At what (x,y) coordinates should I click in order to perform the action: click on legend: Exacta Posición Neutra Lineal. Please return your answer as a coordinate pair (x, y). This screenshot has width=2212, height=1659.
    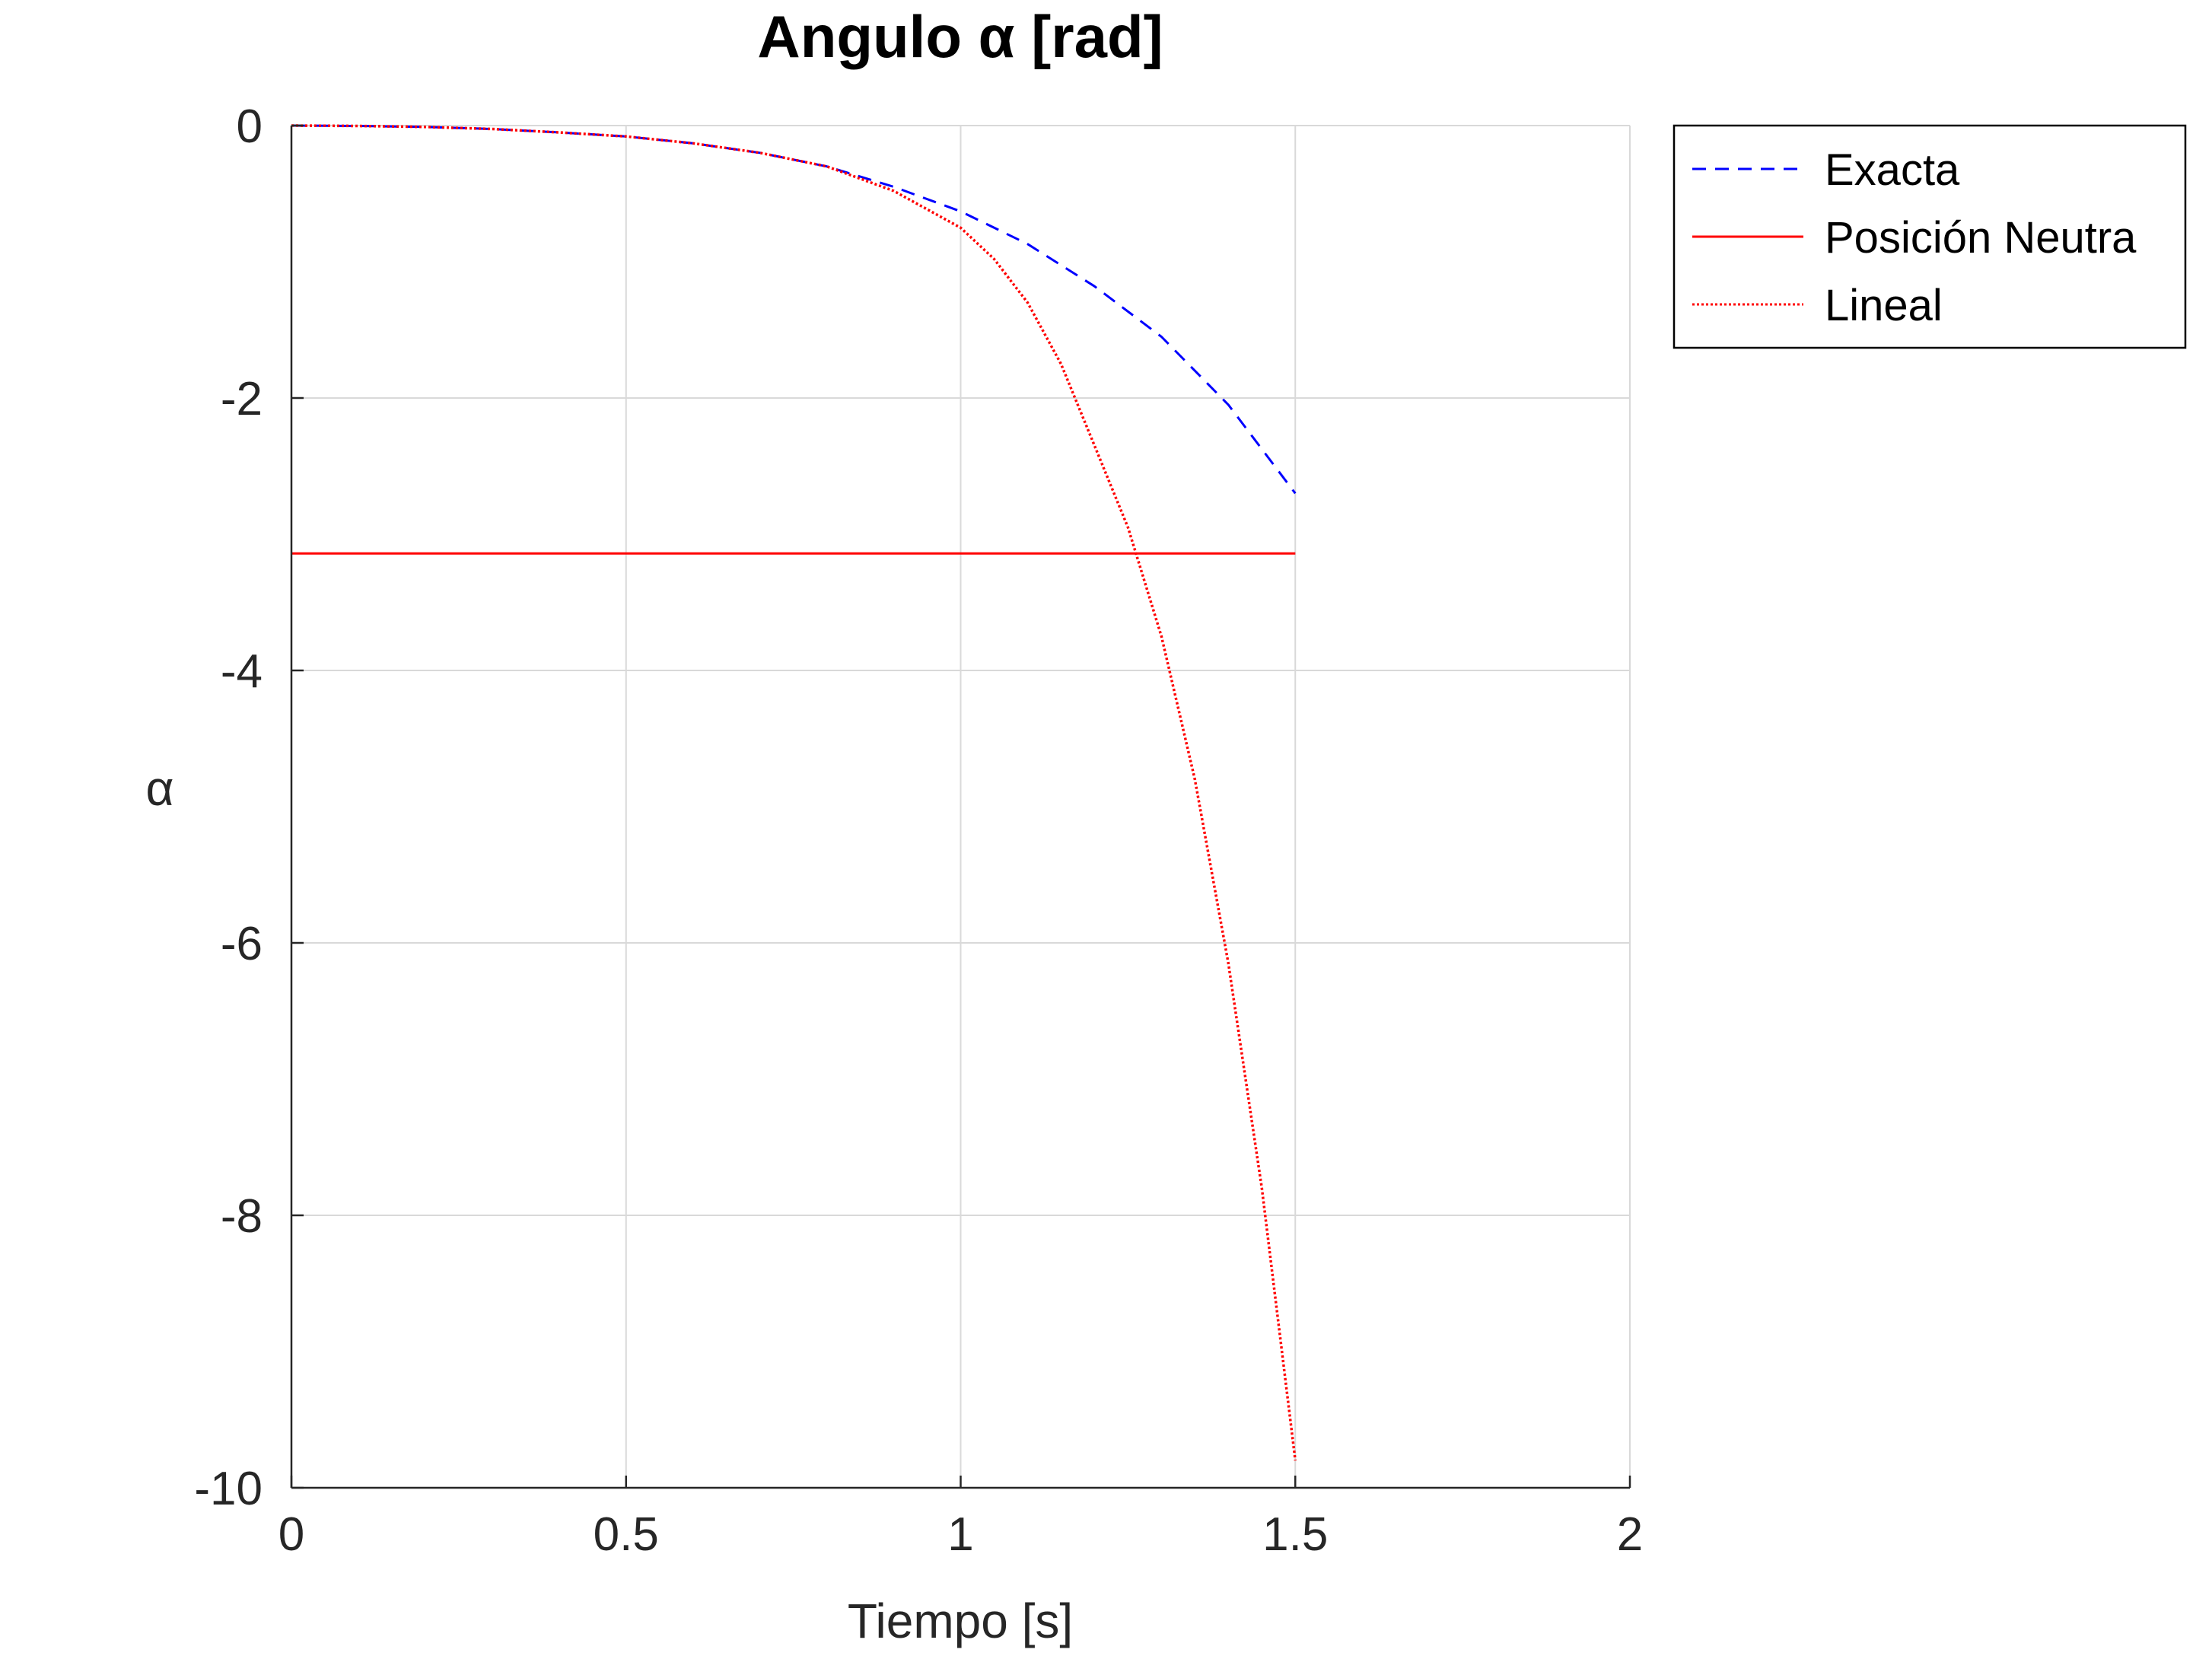
    Looking at the image, I should click on (1930, 236).